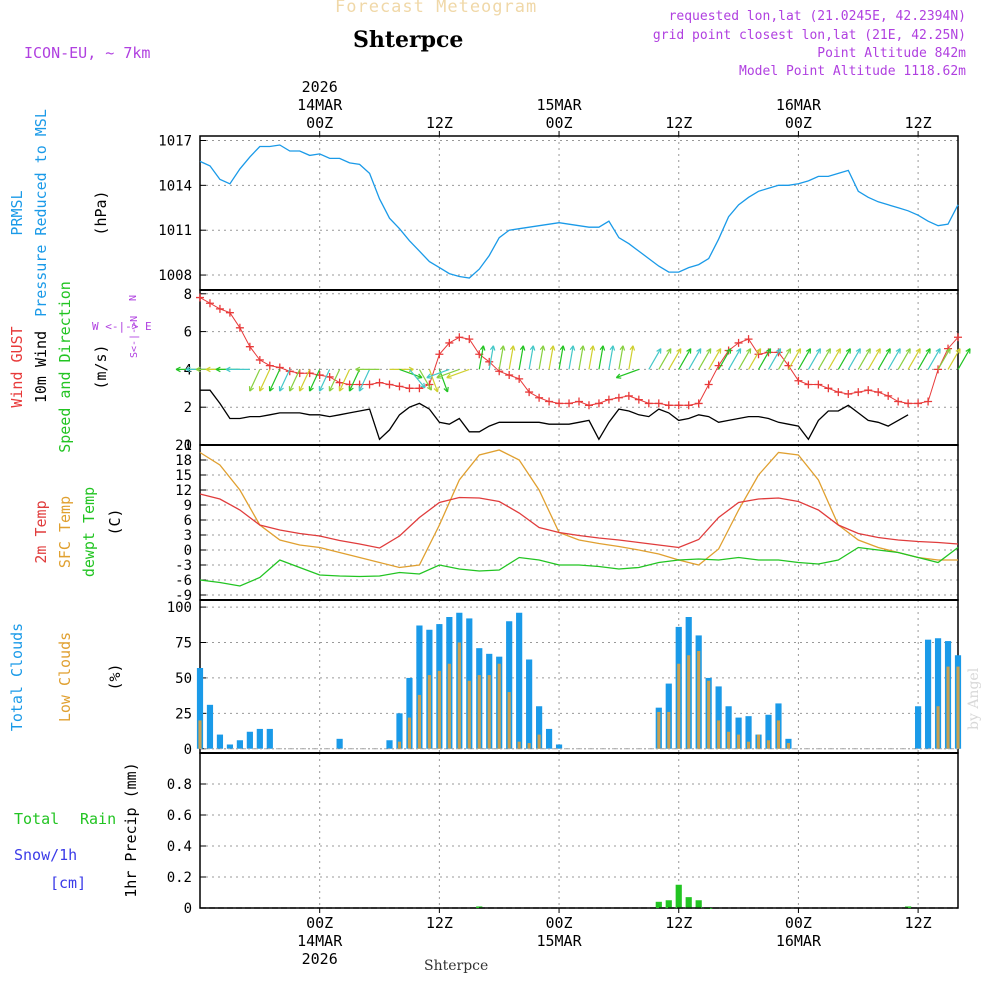 The height and width of the screenshot is (1000, 1000). What do you see at coordinates (188, 536) in the screenshot?
I see `temp-ytick-label: 3` at bounding box center [188, 536].